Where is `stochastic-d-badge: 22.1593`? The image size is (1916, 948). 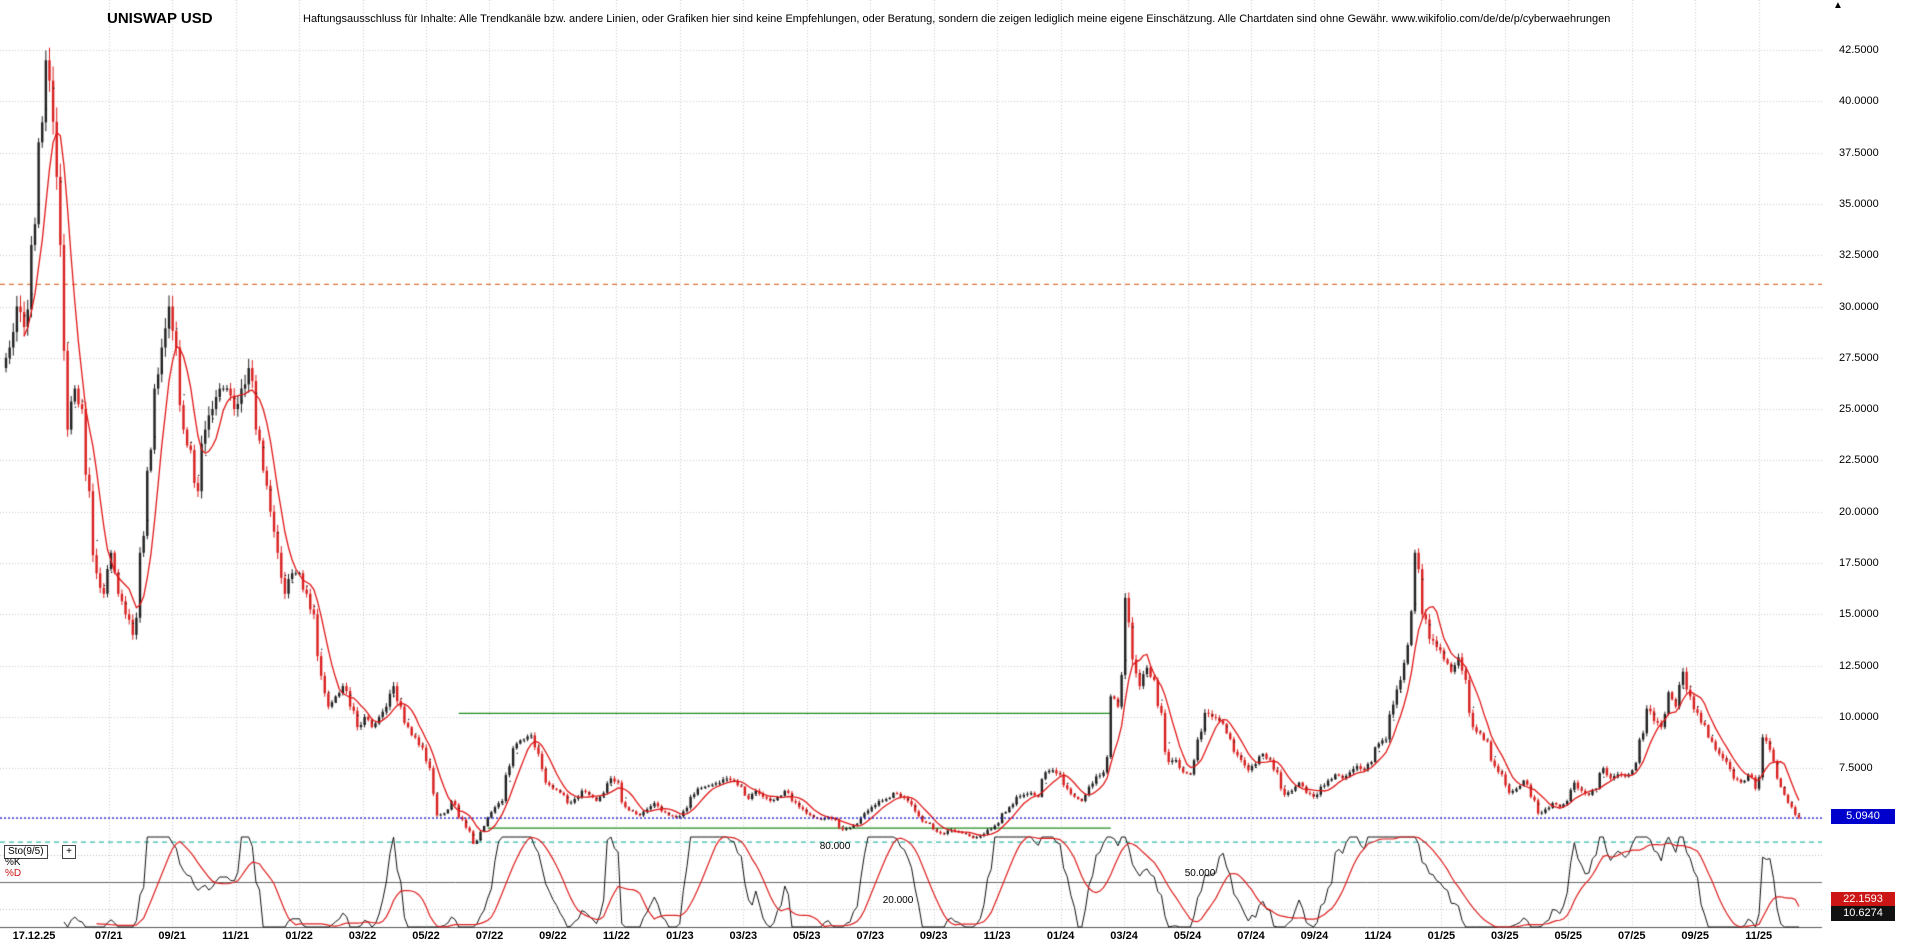
stochastic-d-badge: 22.1593 is located at coordinates (1863, 899).